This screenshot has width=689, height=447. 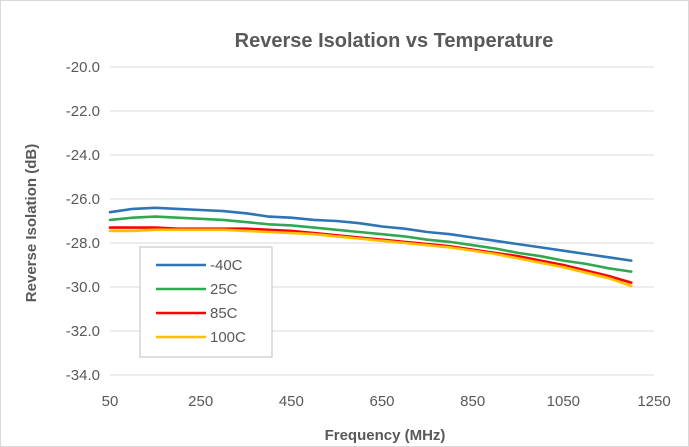 I want to click on x-tick-label: 50, so click(x=110, y=401).